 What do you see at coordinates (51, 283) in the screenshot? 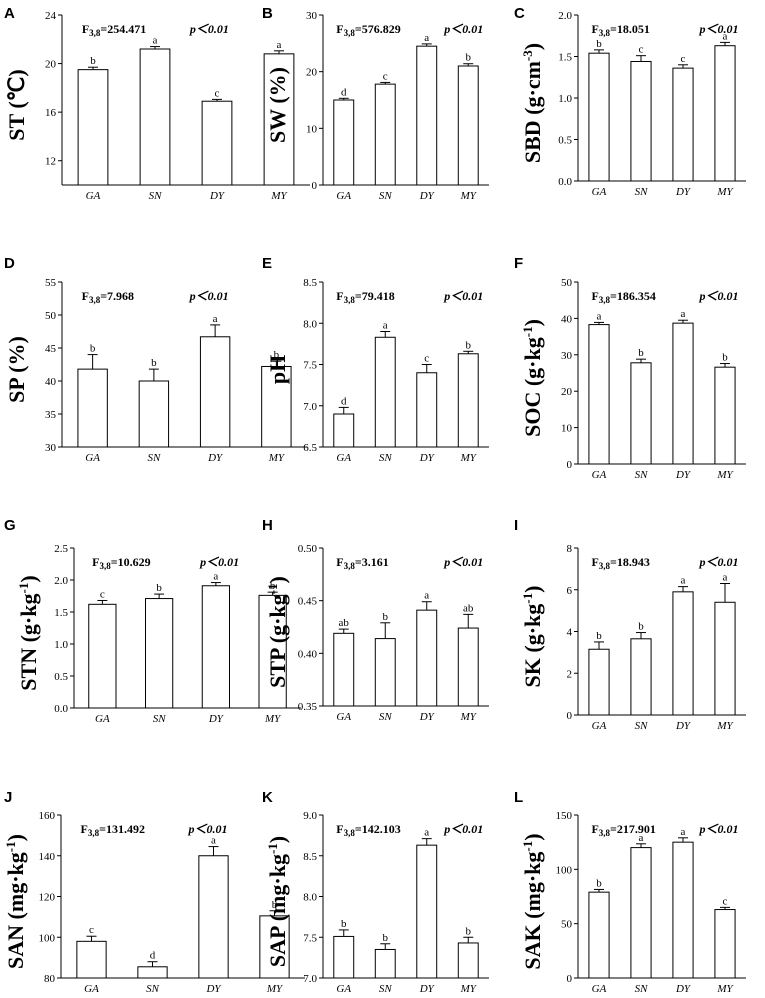
I see `y-tick-label: 55` at bounding box center [51, 283].